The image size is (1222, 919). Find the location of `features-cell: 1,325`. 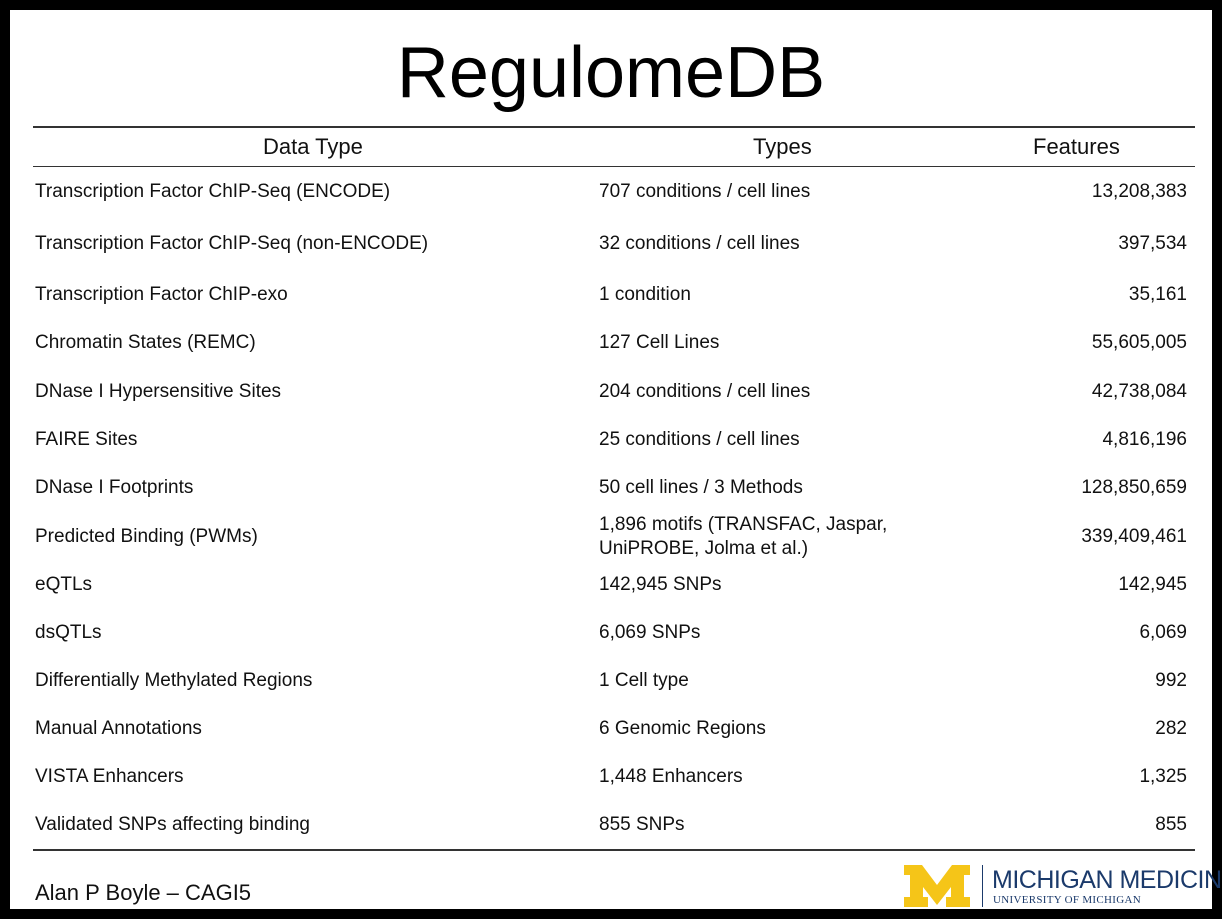

features-cell: 1,325 is located at coordinates (1163, 776).